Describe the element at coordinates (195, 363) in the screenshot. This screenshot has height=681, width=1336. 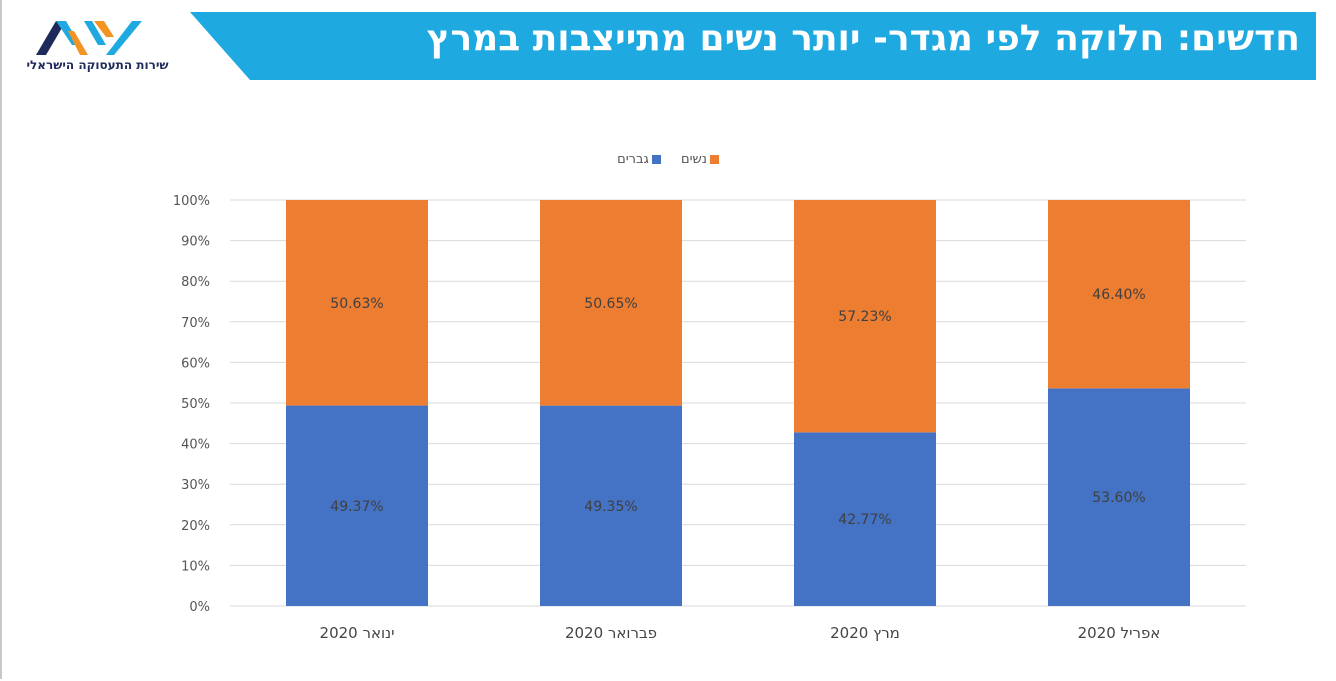
I see `y-tick-label: 60%` at that location.